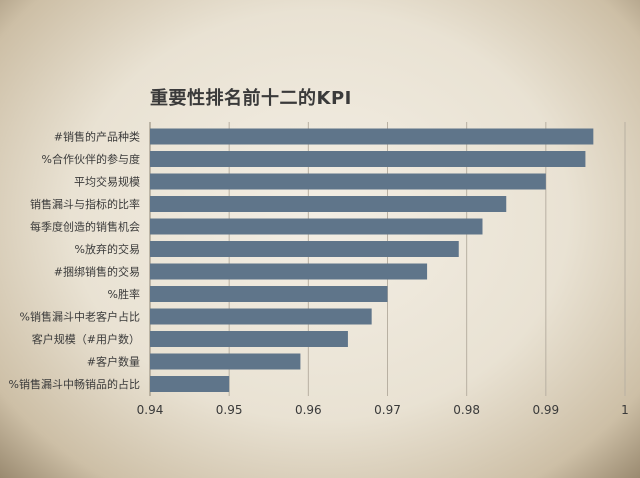  Describe the element at coordinates (466, 410) in the screenshot. I see `x-tick-label: 0.98` at that location.